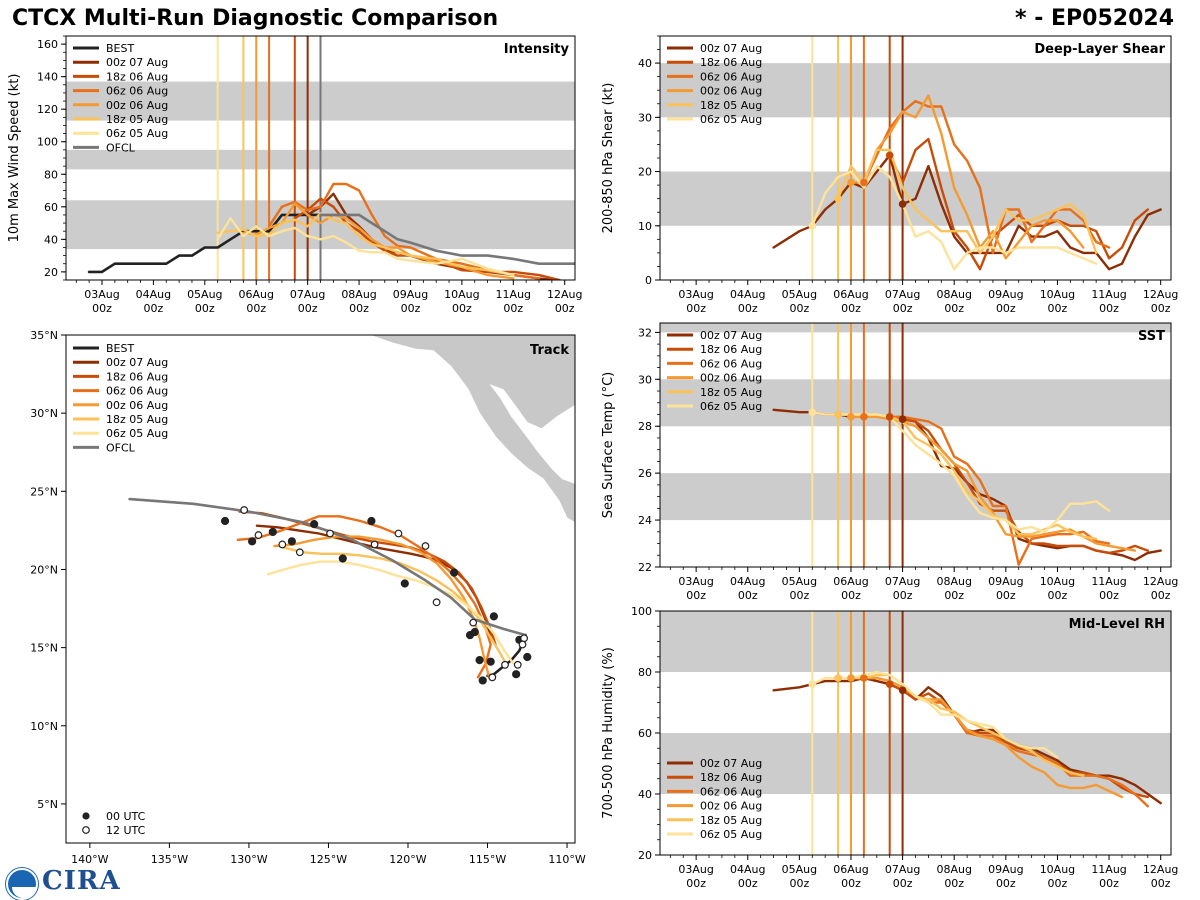 The height and width of the screenshot is (900, 1200). Describe the element at coordinates (902, 294) in the screenshot. I see `shear-xtick-label: 07Aug` at that location.